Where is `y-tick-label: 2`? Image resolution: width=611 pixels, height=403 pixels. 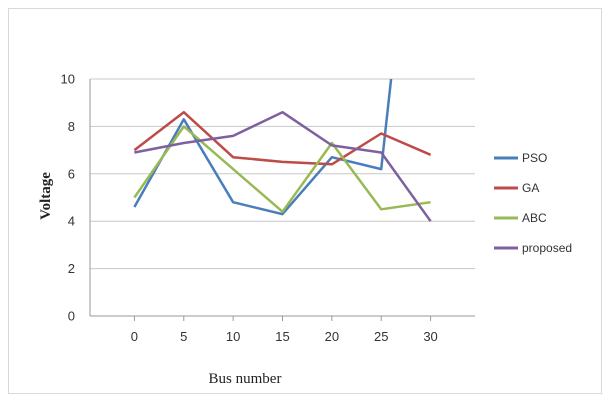
y-tick-label: 2 is located at coordinates (71, 268).